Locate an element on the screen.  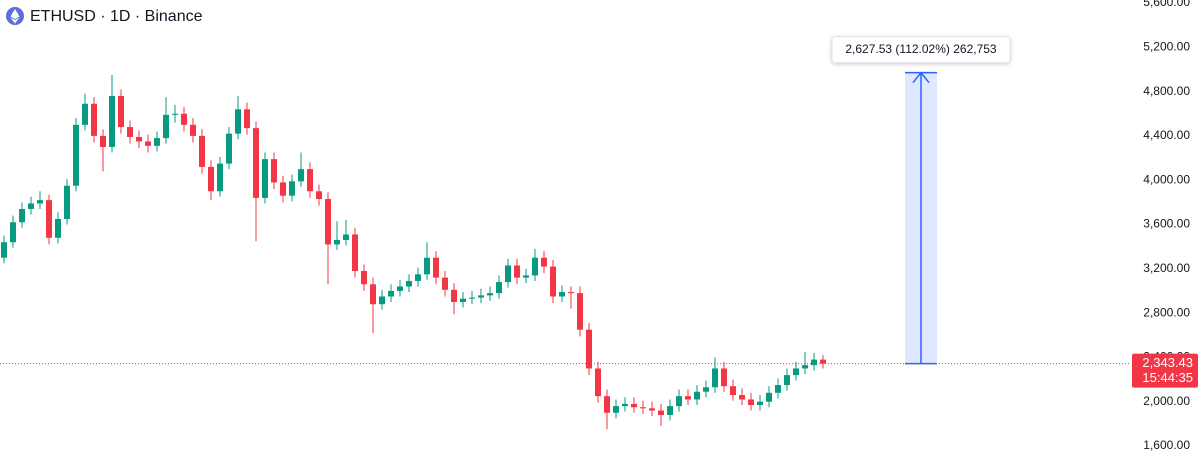
y-tick-label: 3,200.00 is located at coordinates (1166, 268).